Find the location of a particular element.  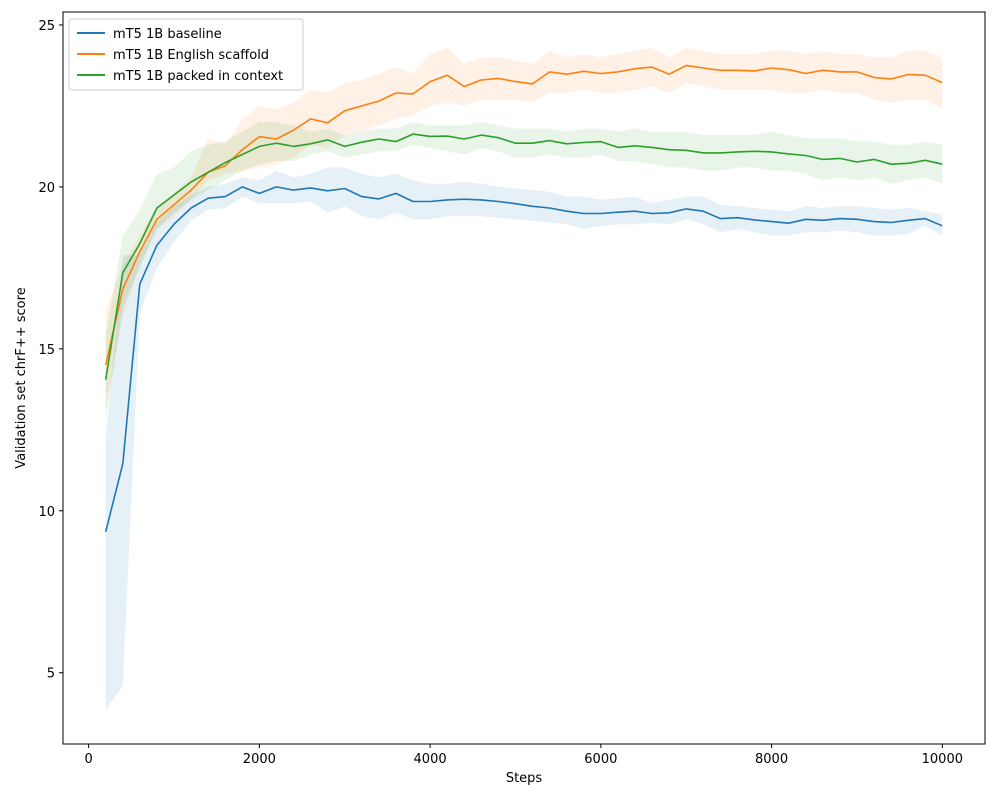

legend-box is located at coordinates (186, 54).